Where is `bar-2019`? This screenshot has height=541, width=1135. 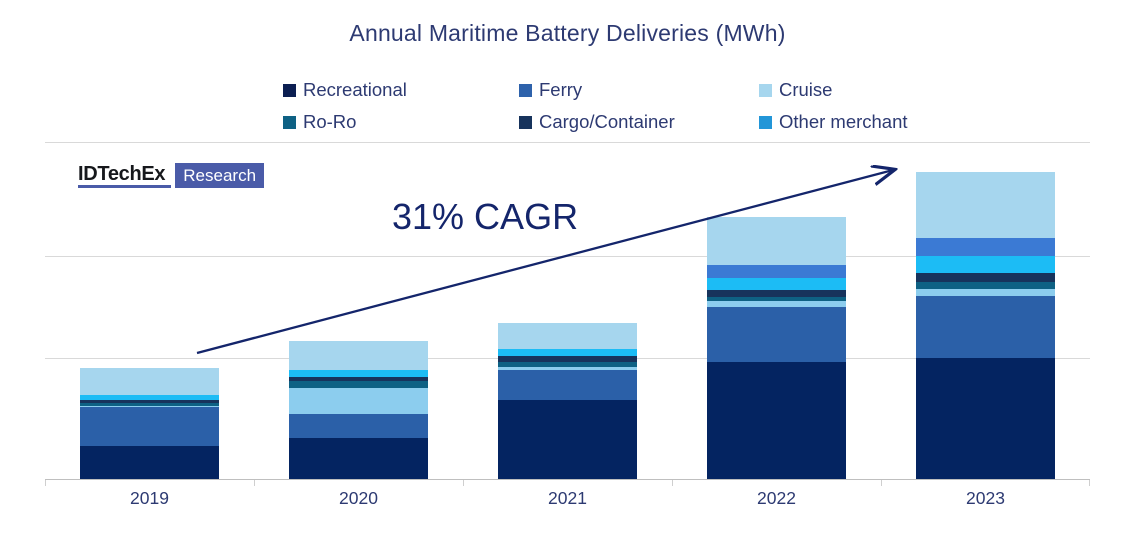
bar-2019 is located at coordinates (149, 423).